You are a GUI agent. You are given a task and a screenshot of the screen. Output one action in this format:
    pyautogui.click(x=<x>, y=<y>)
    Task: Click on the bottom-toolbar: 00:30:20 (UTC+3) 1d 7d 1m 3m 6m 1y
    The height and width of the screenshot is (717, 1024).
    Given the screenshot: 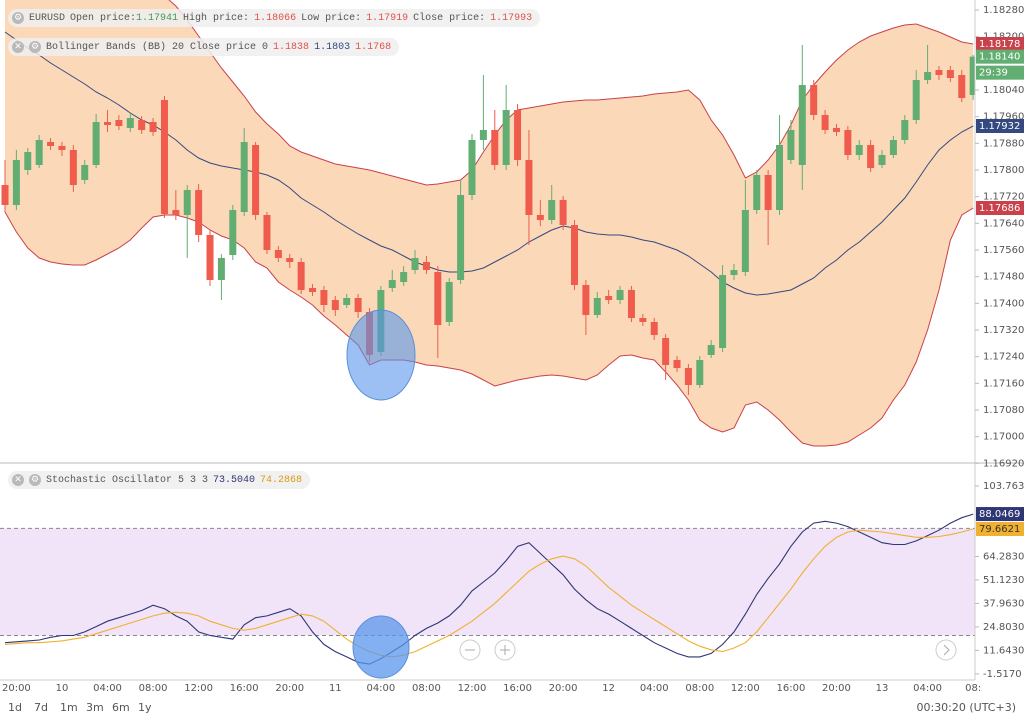 What is the action you would take?
    pyautogui.click(x=512, y=707)
    